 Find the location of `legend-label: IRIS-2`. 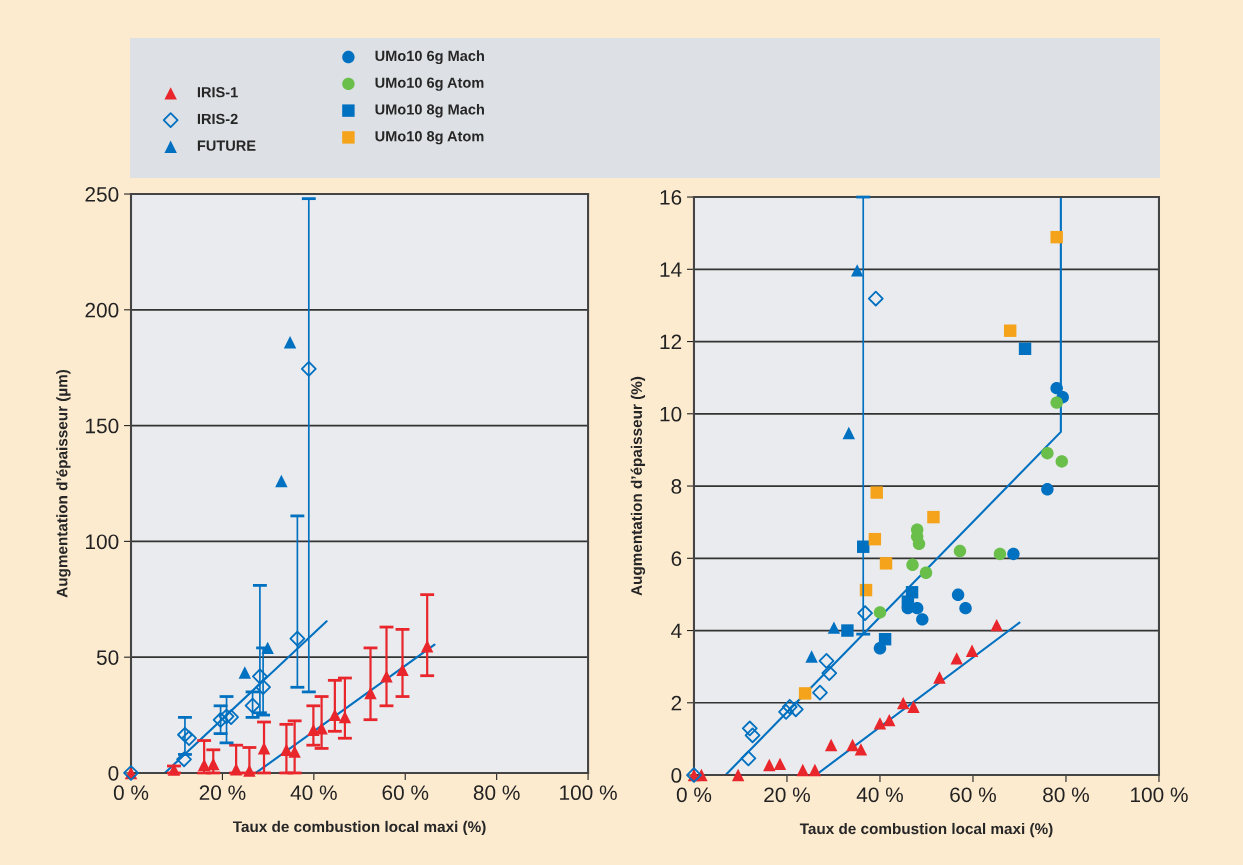

legend-label: IRIS-2 is located at coordinates (217, 119).